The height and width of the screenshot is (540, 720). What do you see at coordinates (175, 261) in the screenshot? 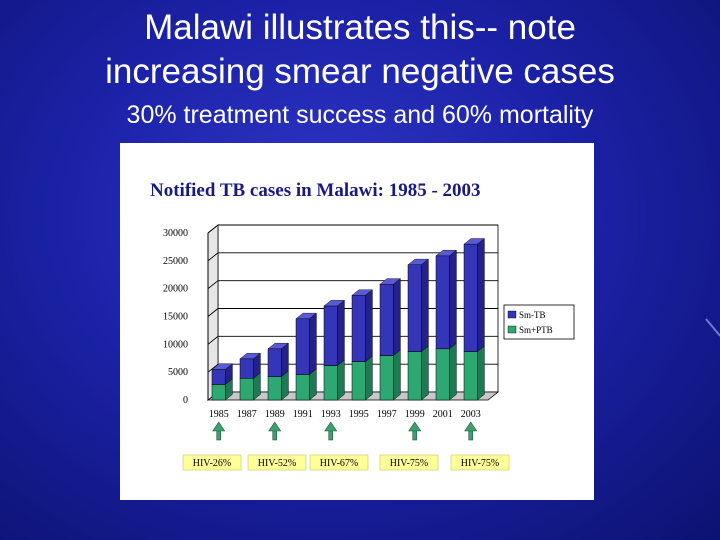
I see `y-tick-label: 25000` at bounding box center [175, 261].